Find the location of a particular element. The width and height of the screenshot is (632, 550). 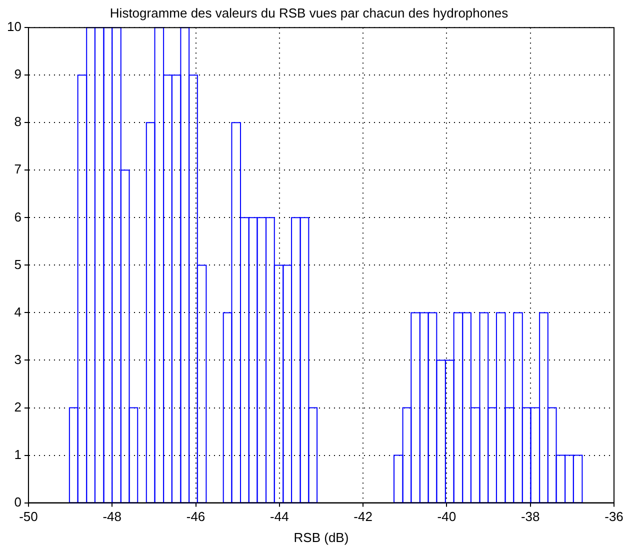

x-axis-title: RSB (dB) is located at coordinates (321, 537).